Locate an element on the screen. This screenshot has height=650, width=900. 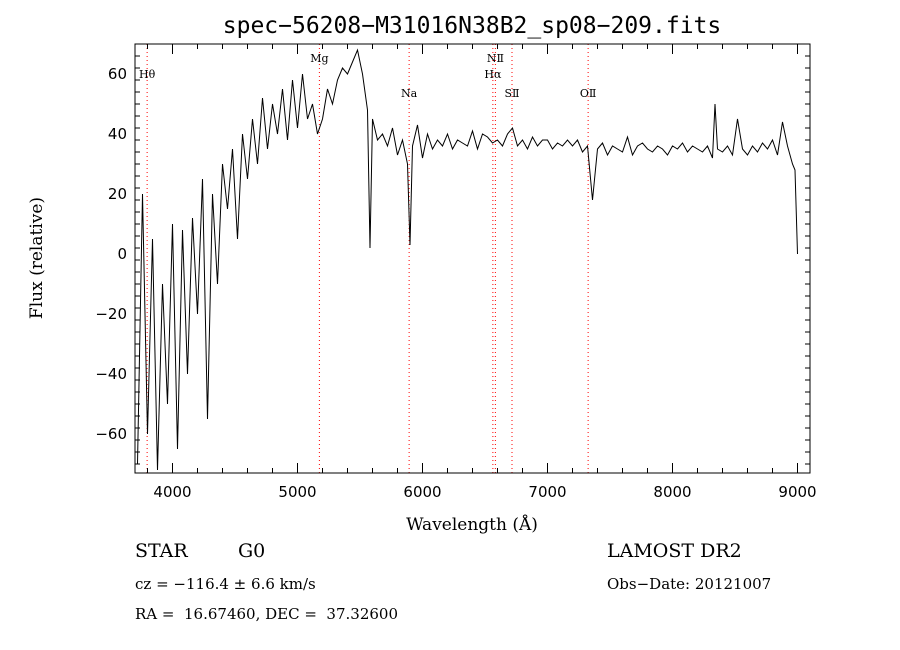
line-marker-label: Na is located at coordinates (409, 93).